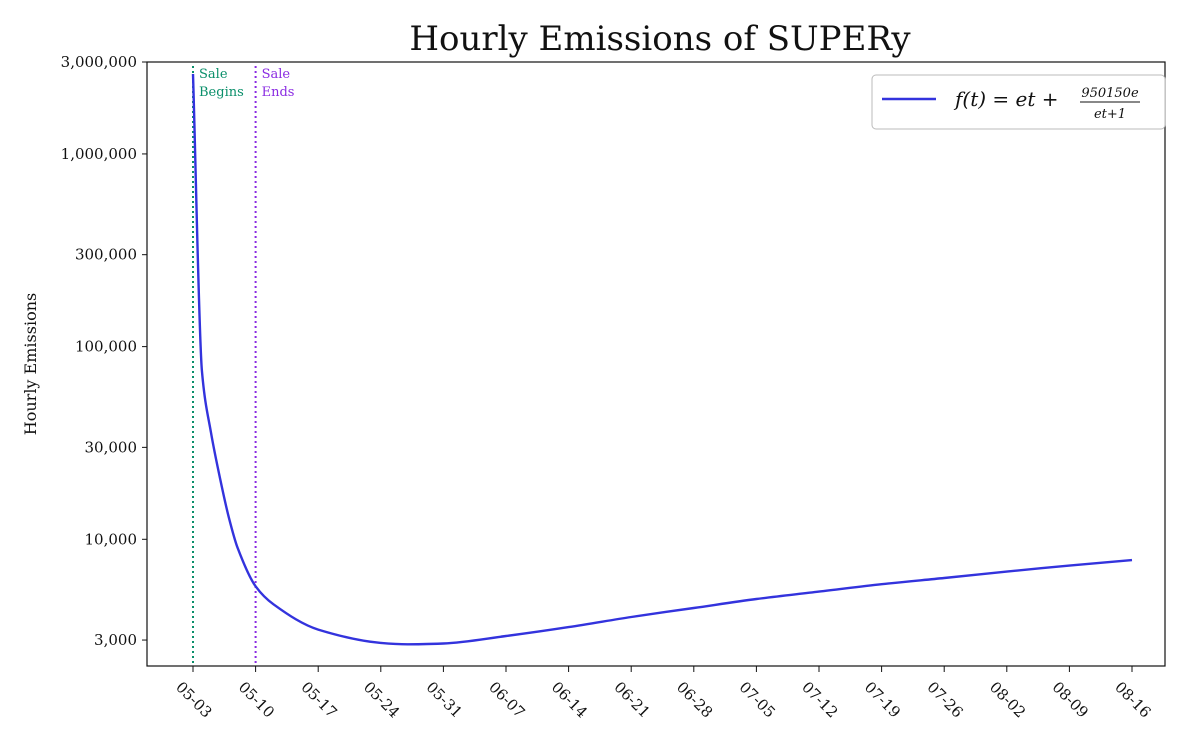  I want to click on x-tick-label: 06-07, so click(506, 699).